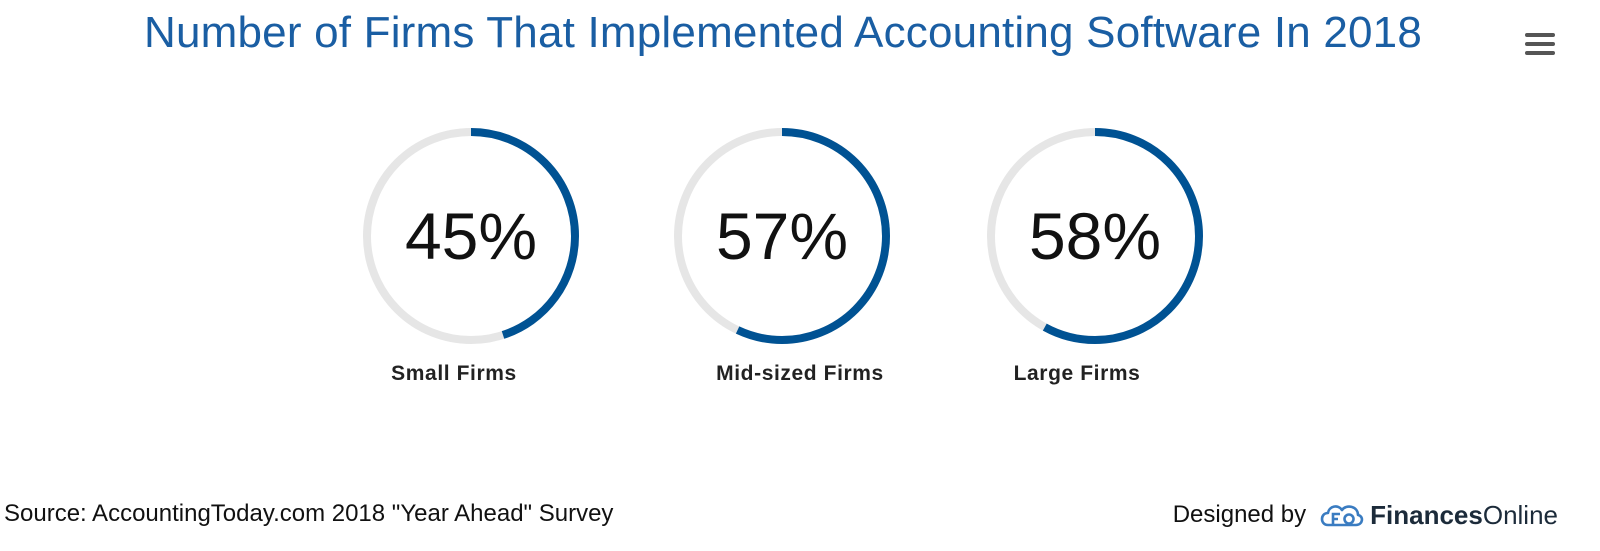  I want to click on gauge-1: 45%, so click(471, 236).